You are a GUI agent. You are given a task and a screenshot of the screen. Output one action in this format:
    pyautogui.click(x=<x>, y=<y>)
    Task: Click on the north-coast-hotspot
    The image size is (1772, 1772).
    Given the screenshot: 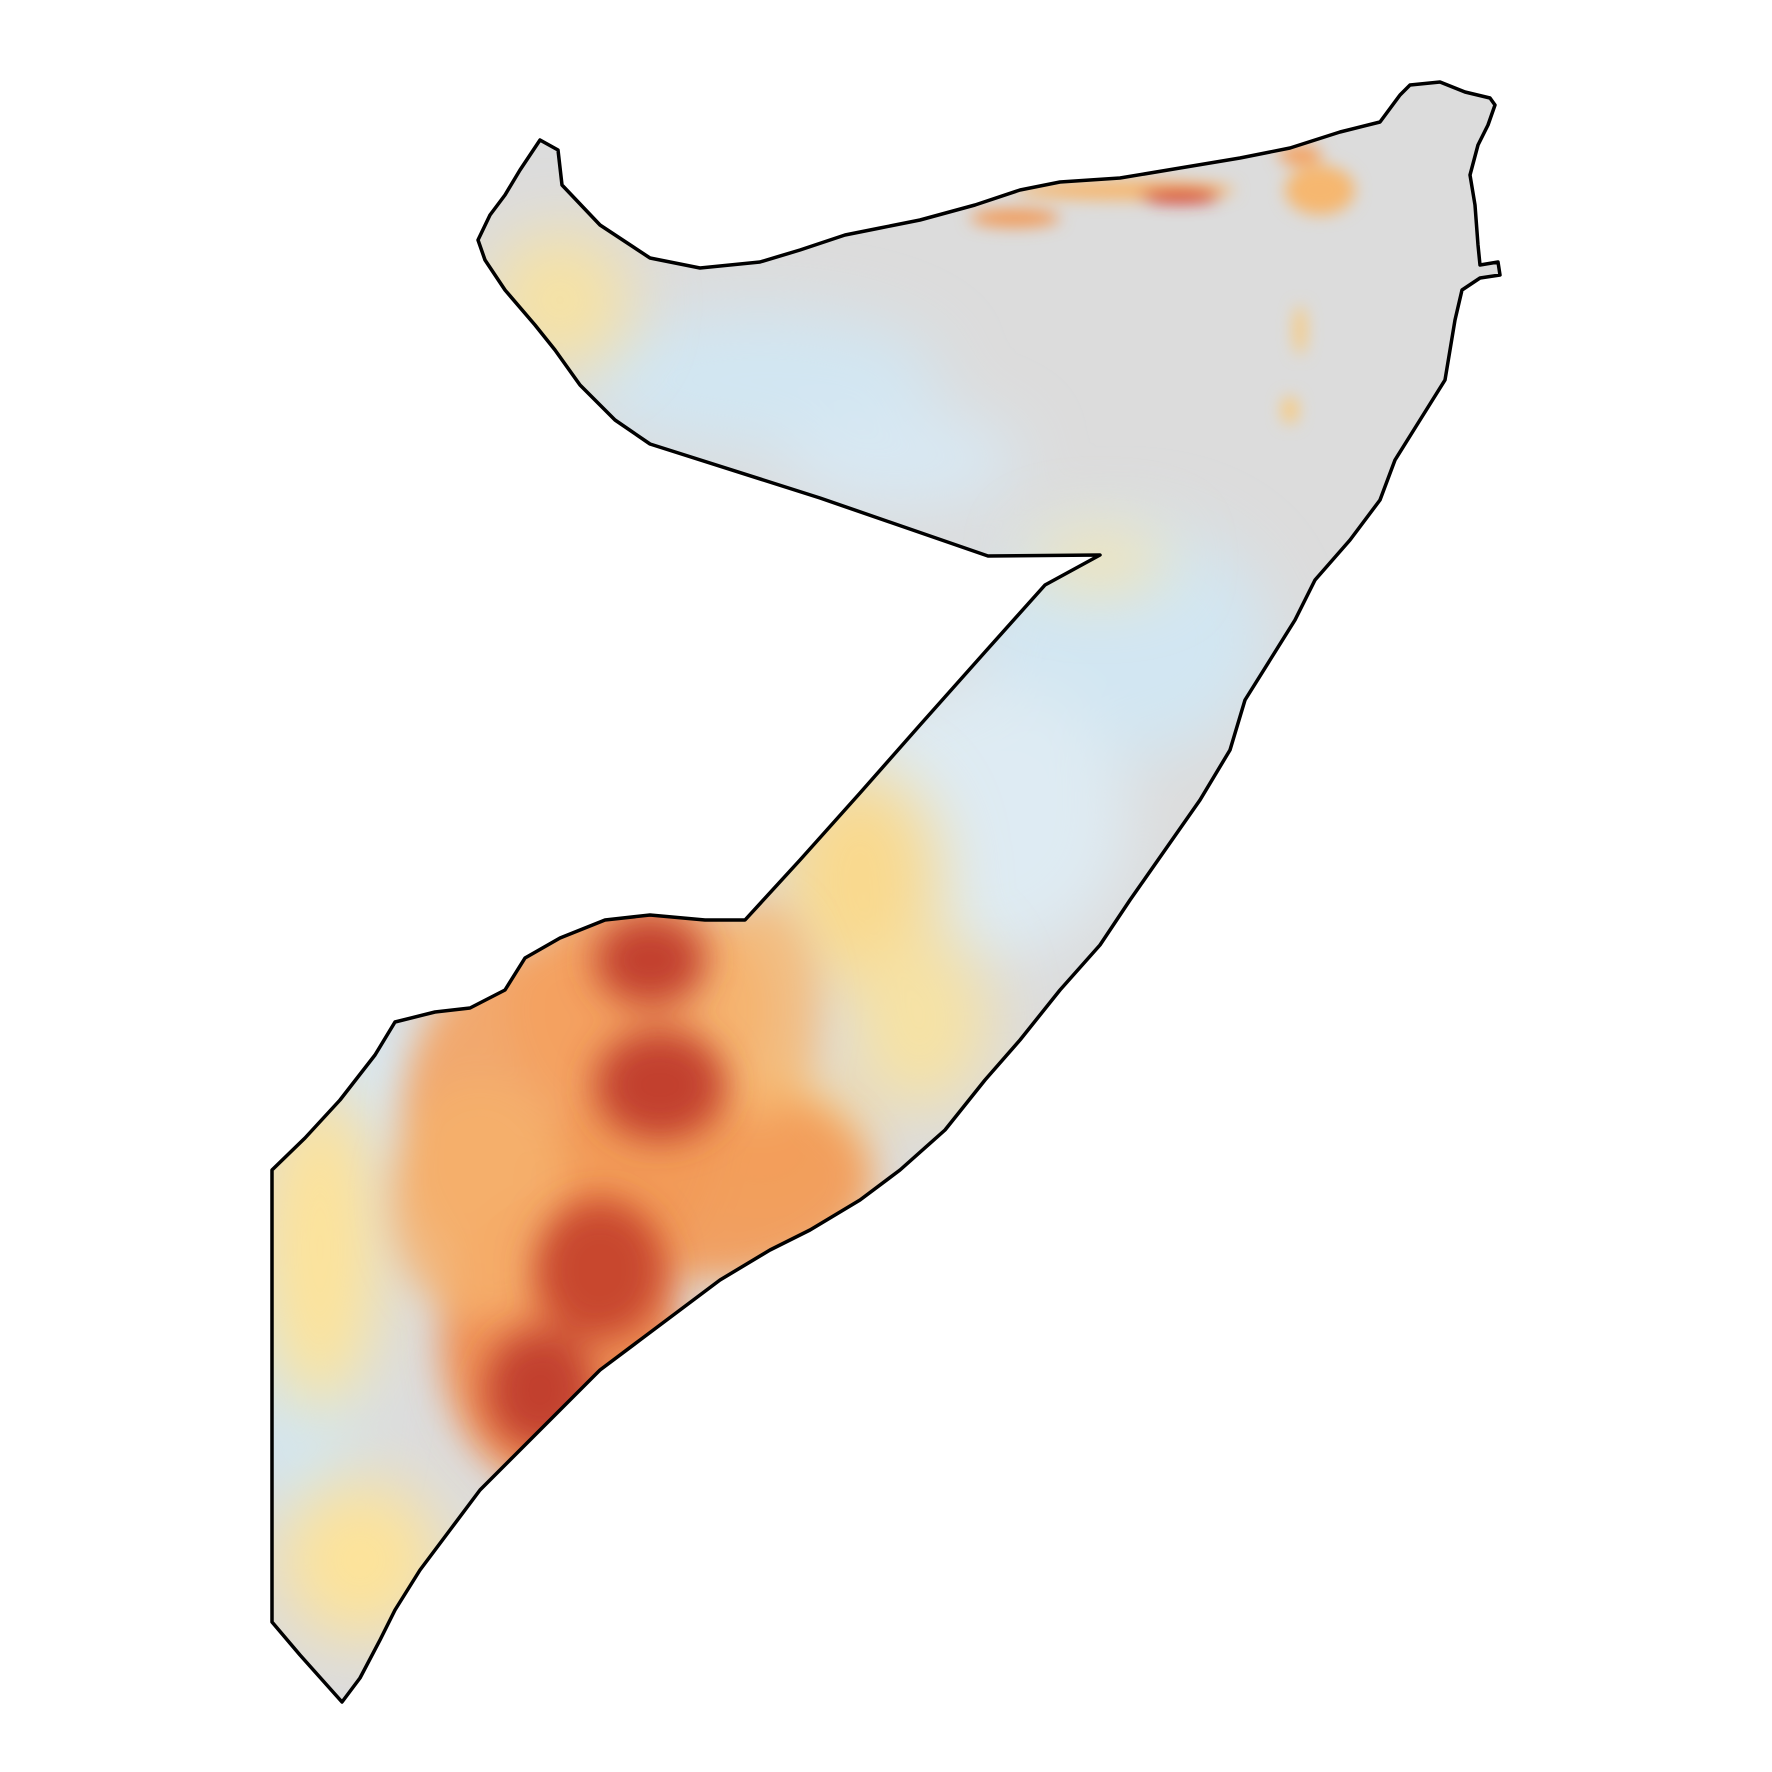 What is the action you would take?
    pyautogui.click(x=1180, y=196)
    